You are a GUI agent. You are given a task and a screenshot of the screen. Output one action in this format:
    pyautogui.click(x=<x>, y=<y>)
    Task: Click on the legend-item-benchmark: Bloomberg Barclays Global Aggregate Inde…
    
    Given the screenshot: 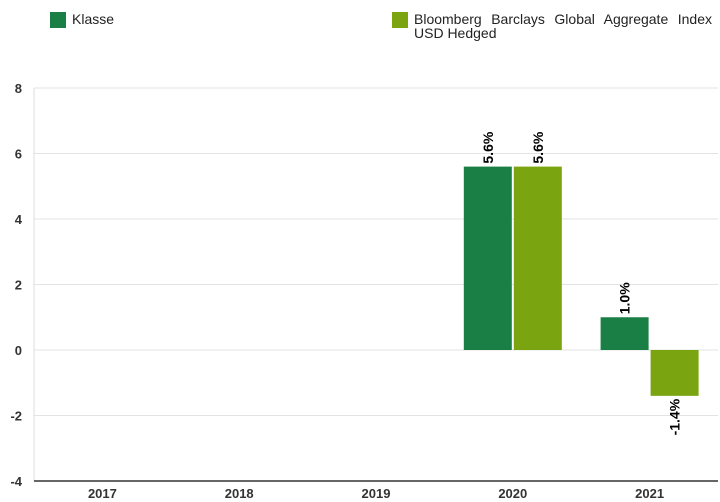 What is the action you would take?
    pyautogui.click(x=552, y=26)
    